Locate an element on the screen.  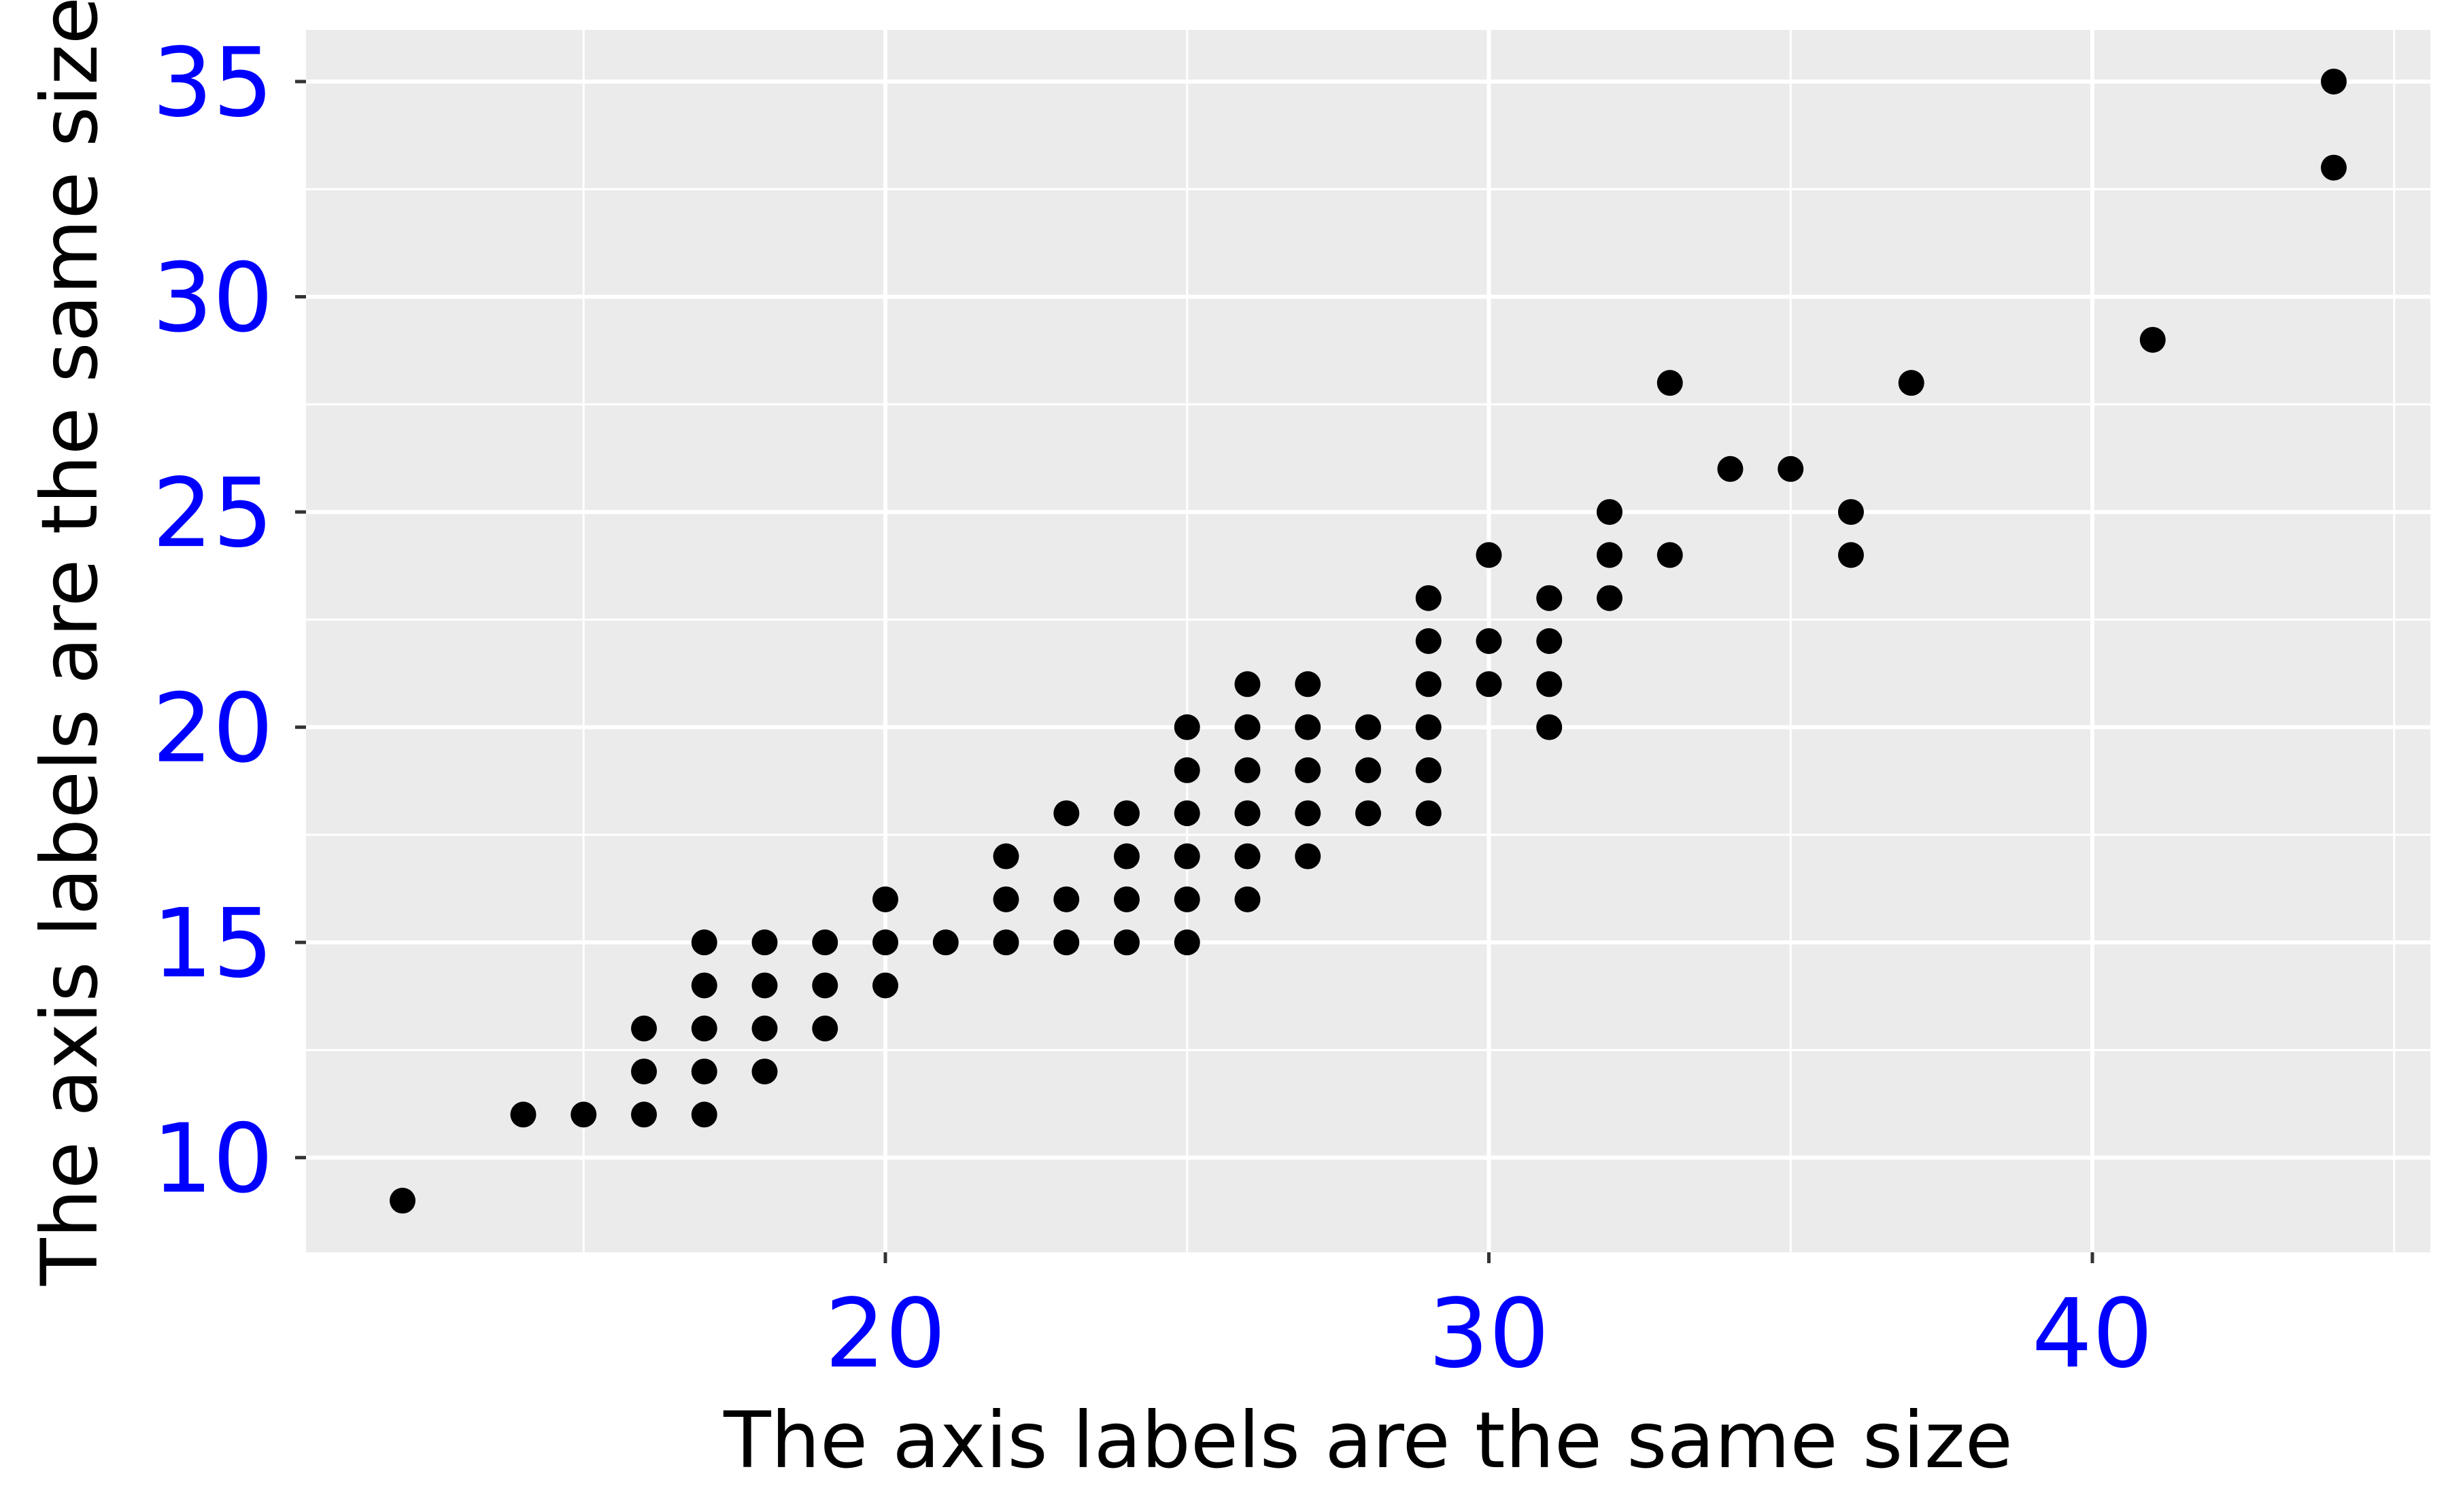
x-axis-tick-labels: 20 30 40 is located at coordinates (1489, 1334).